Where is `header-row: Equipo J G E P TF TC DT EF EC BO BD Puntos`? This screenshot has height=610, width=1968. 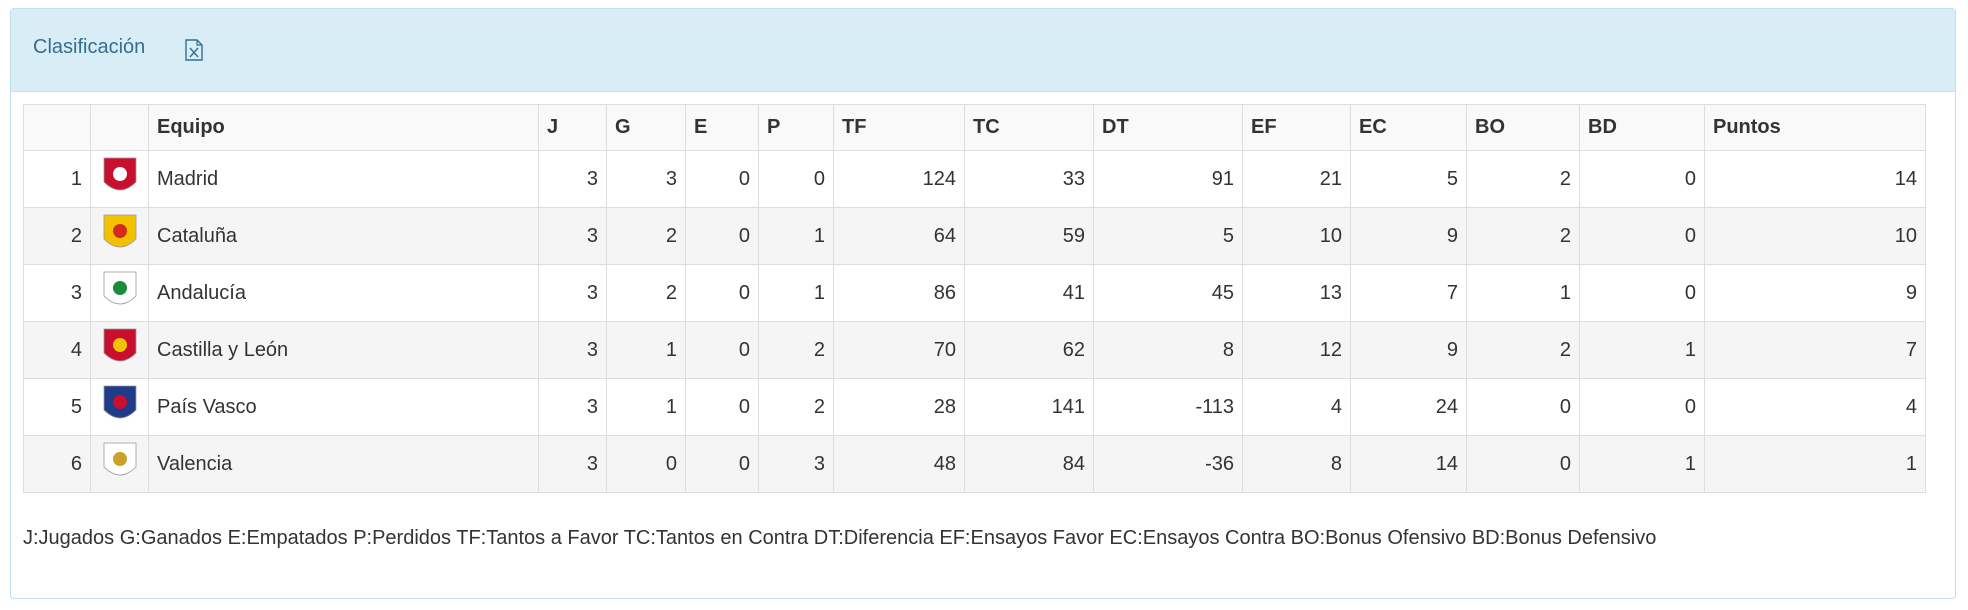
header-row: Equipo J G E P TF TC DT EF EC BO BD Puntos is located at coordinates (974, 127).